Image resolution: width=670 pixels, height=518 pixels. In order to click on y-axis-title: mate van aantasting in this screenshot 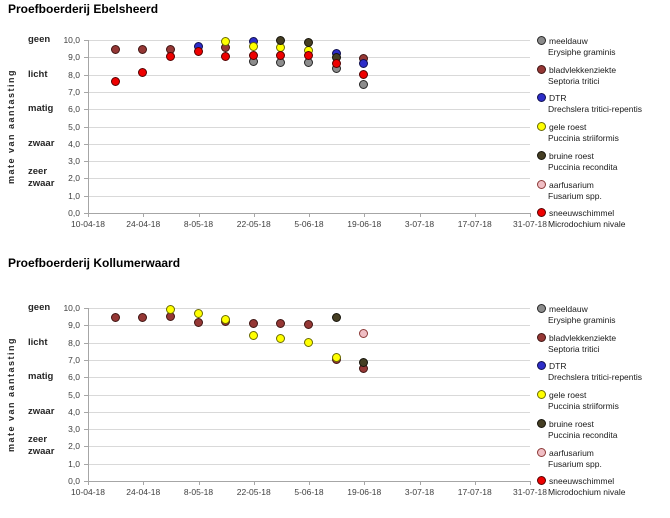, I will do `click(11, 394)`.